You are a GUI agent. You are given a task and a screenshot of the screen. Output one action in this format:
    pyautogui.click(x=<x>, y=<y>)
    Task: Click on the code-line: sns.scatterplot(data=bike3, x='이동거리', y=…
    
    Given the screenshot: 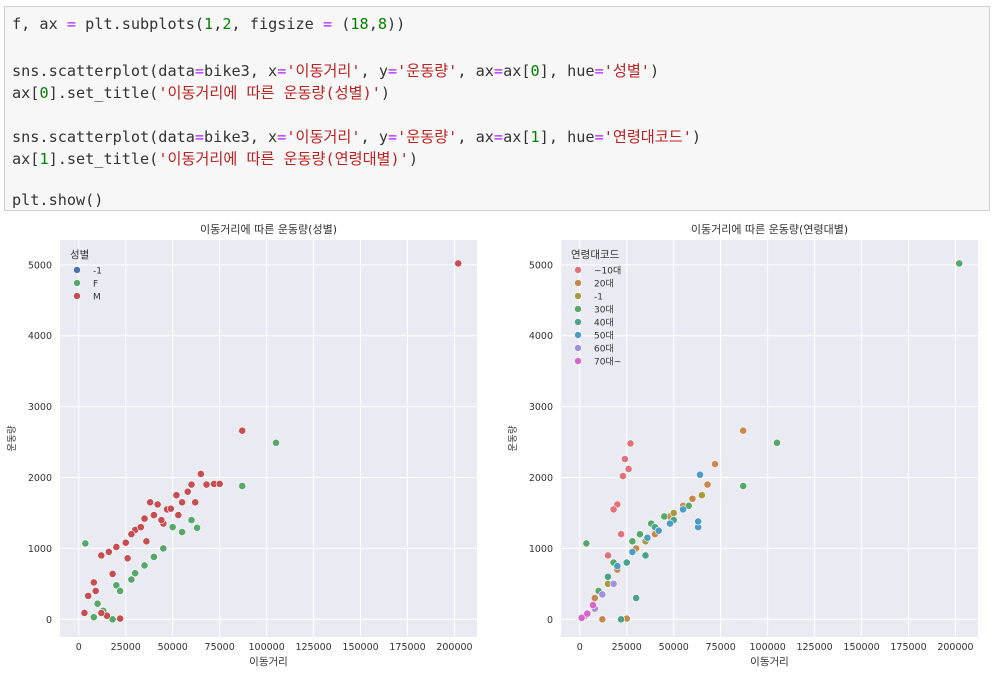 What is the action you would take?
    pyautogui.click(x=356, y=136)
    